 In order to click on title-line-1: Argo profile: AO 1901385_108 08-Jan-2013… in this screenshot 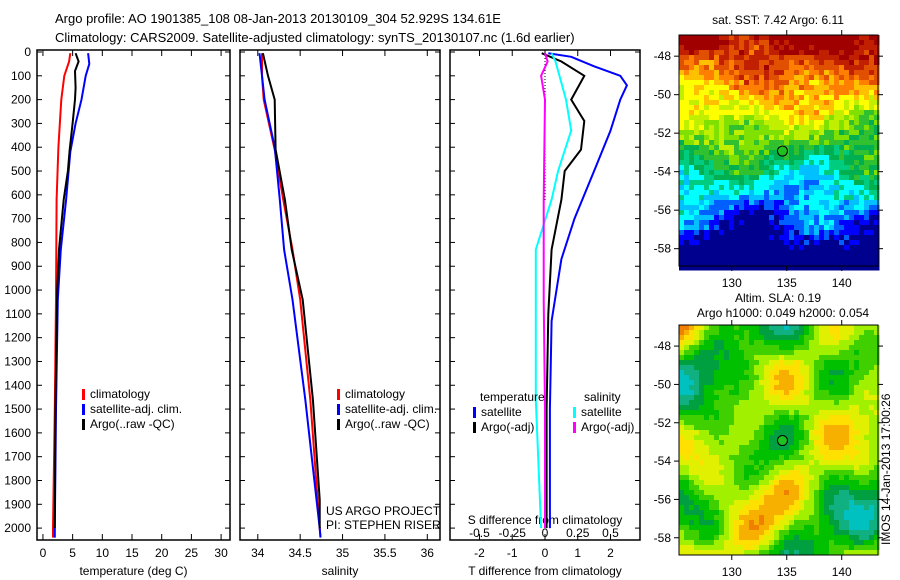, I will do `click(278, 18)`.